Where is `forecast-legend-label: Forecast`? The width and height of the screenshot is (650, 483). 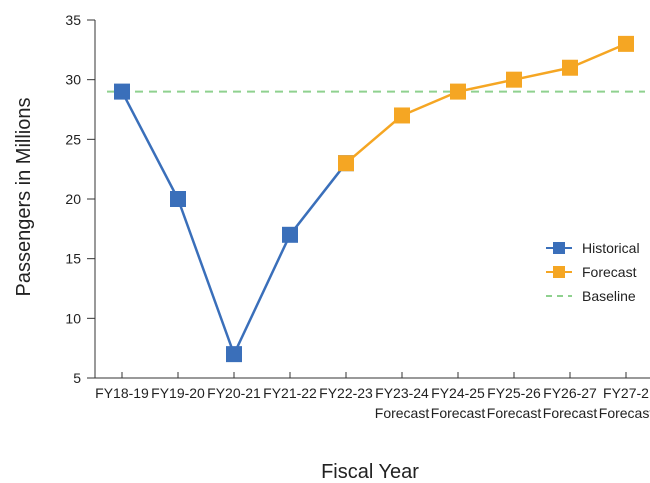
forecast-legend-label: Forecast is located at coordinates (609, 272).